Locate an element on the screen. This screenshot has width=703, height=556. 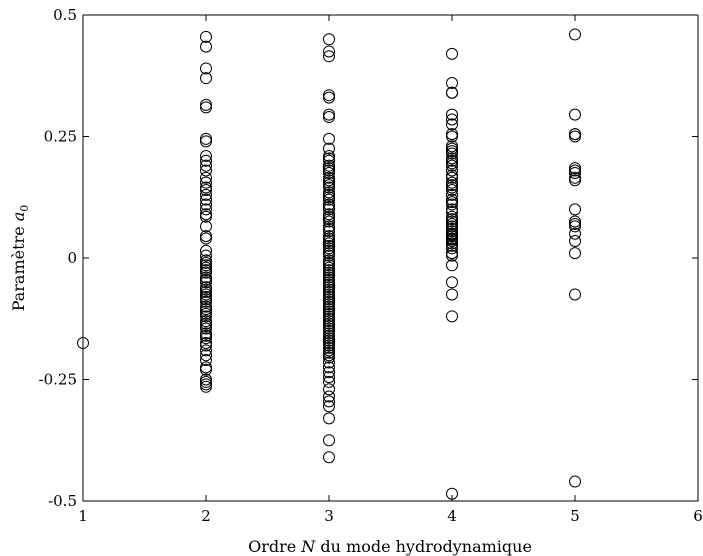
y-axis-title-prefix: Paramètre is located at coordinates (18, 268).